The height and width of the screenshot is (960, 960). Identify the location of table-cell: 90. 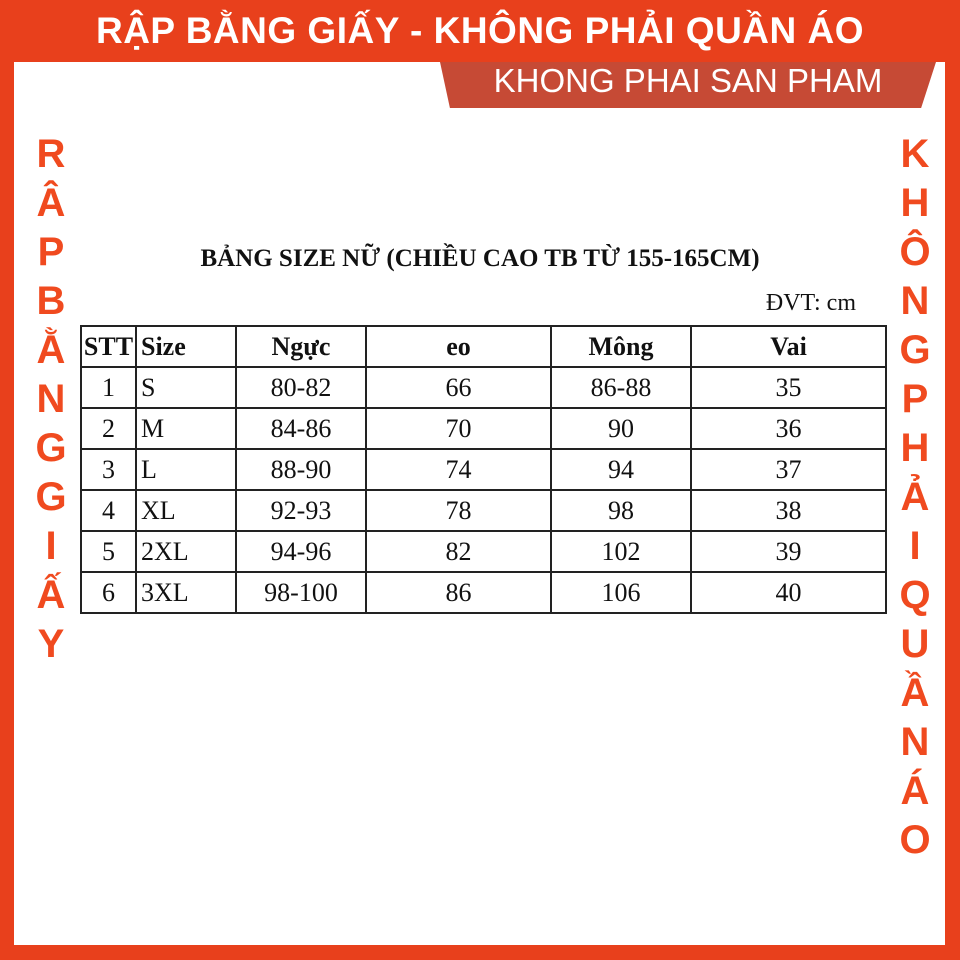
(621, 428).